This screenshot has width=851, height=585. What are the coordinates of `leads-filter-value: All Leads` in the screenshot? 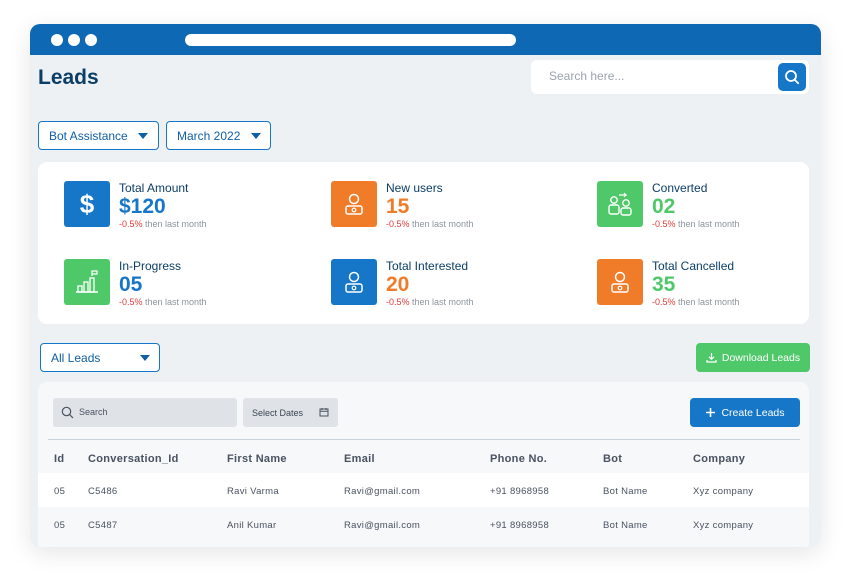 It's located at (76, 357).